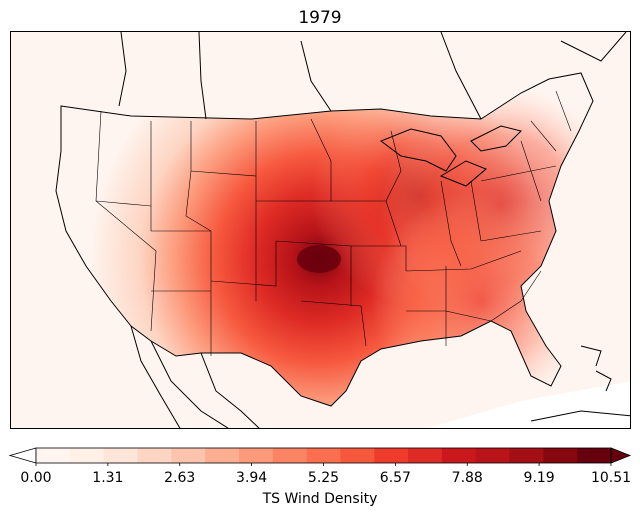  What do you see at coordinates (320, 18) in the screenshot?
I see `map-title: 1979` at bounding box center [320, 18].